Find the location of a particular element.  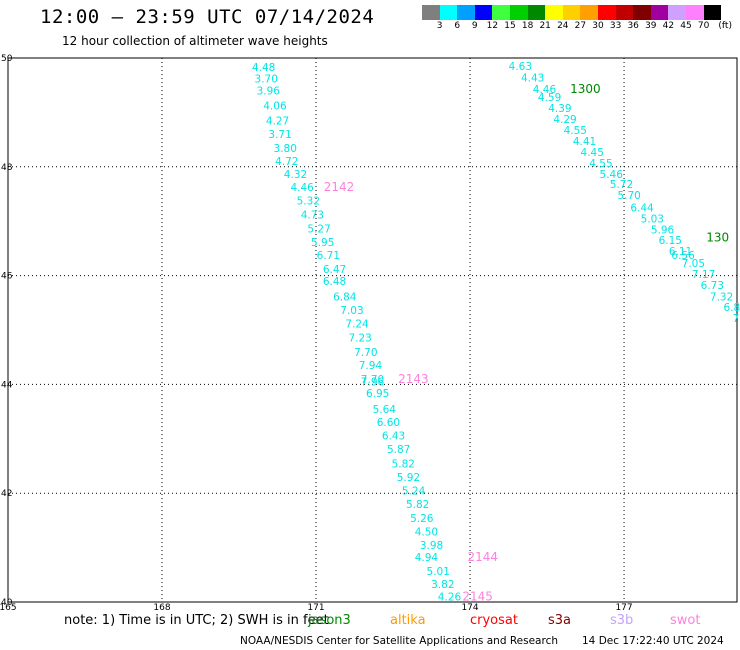

legend-jason3: jason3 is located at coordinates (329, 620).